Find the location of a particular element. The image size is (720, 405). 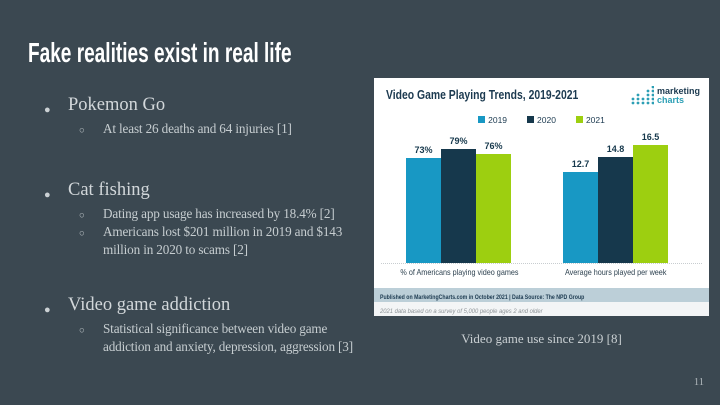

bullet-item: ● Cat fishing is located at coordinates (187, 190).